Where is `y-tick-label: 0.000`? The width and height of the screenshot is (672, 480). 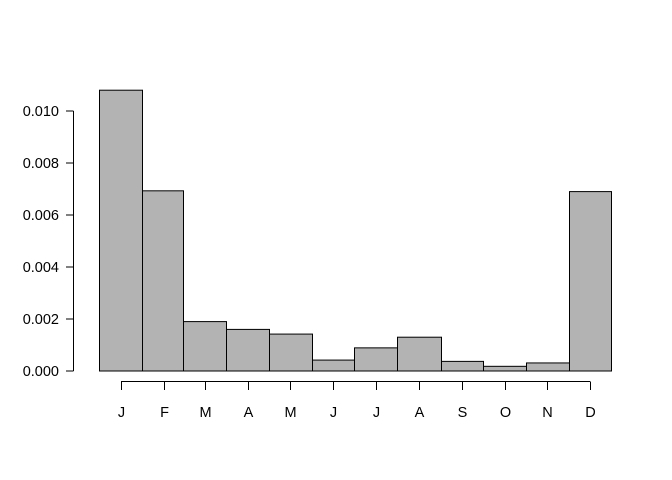
y-tick-label: 0.000 is located at coordinates (41, 372).